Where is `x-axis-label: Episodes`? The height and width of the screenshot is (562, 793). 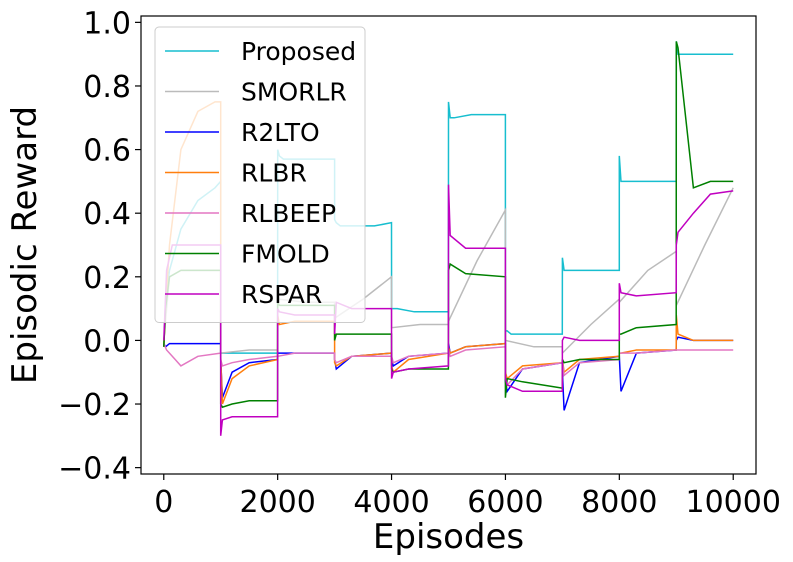
x-axis-label: Episodes is located at coordinates (448, 537).